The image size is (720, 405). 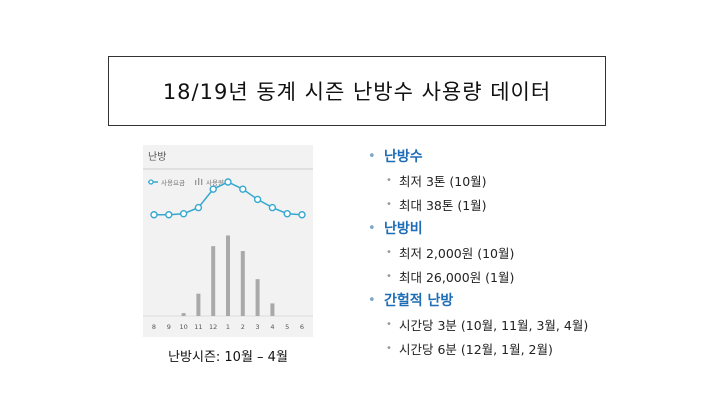 What do you see at coordinates (403, 157) in the screenshot?
I see `bullet-label: 난방수` at bounding box center [403, 157].